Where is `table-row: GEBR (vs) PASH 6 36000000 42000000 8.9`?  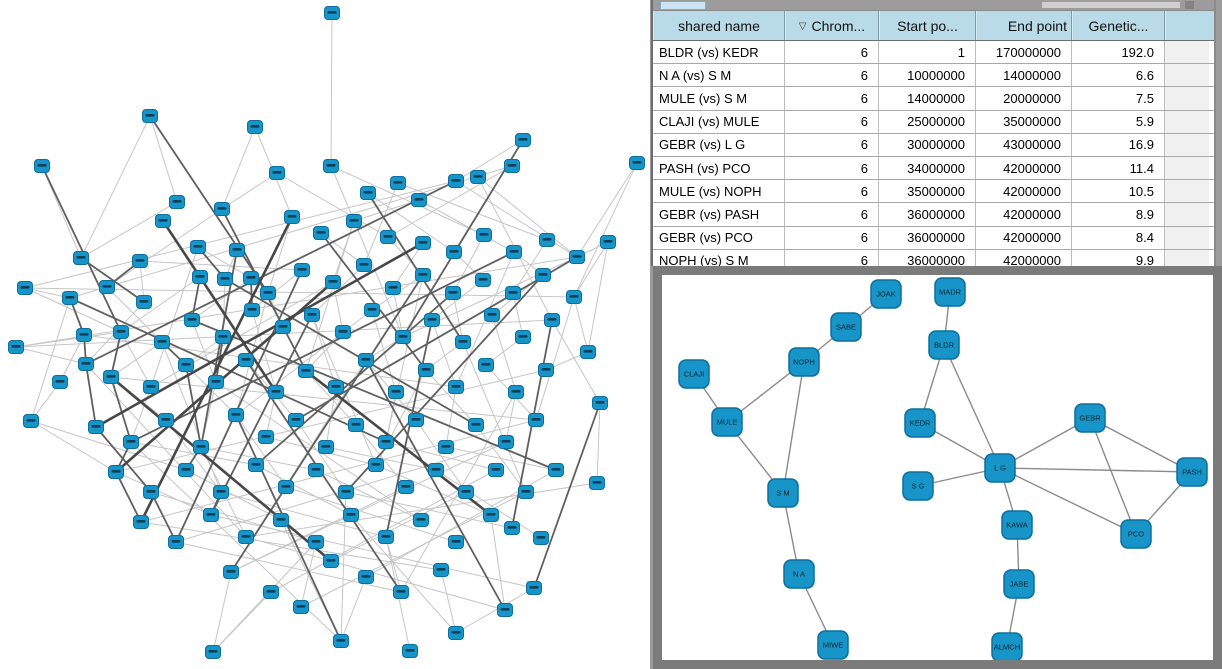
table-row: GEBR (vs) PASH 6 36000000 42000000 8.9 is located at coordinates (933, 215).